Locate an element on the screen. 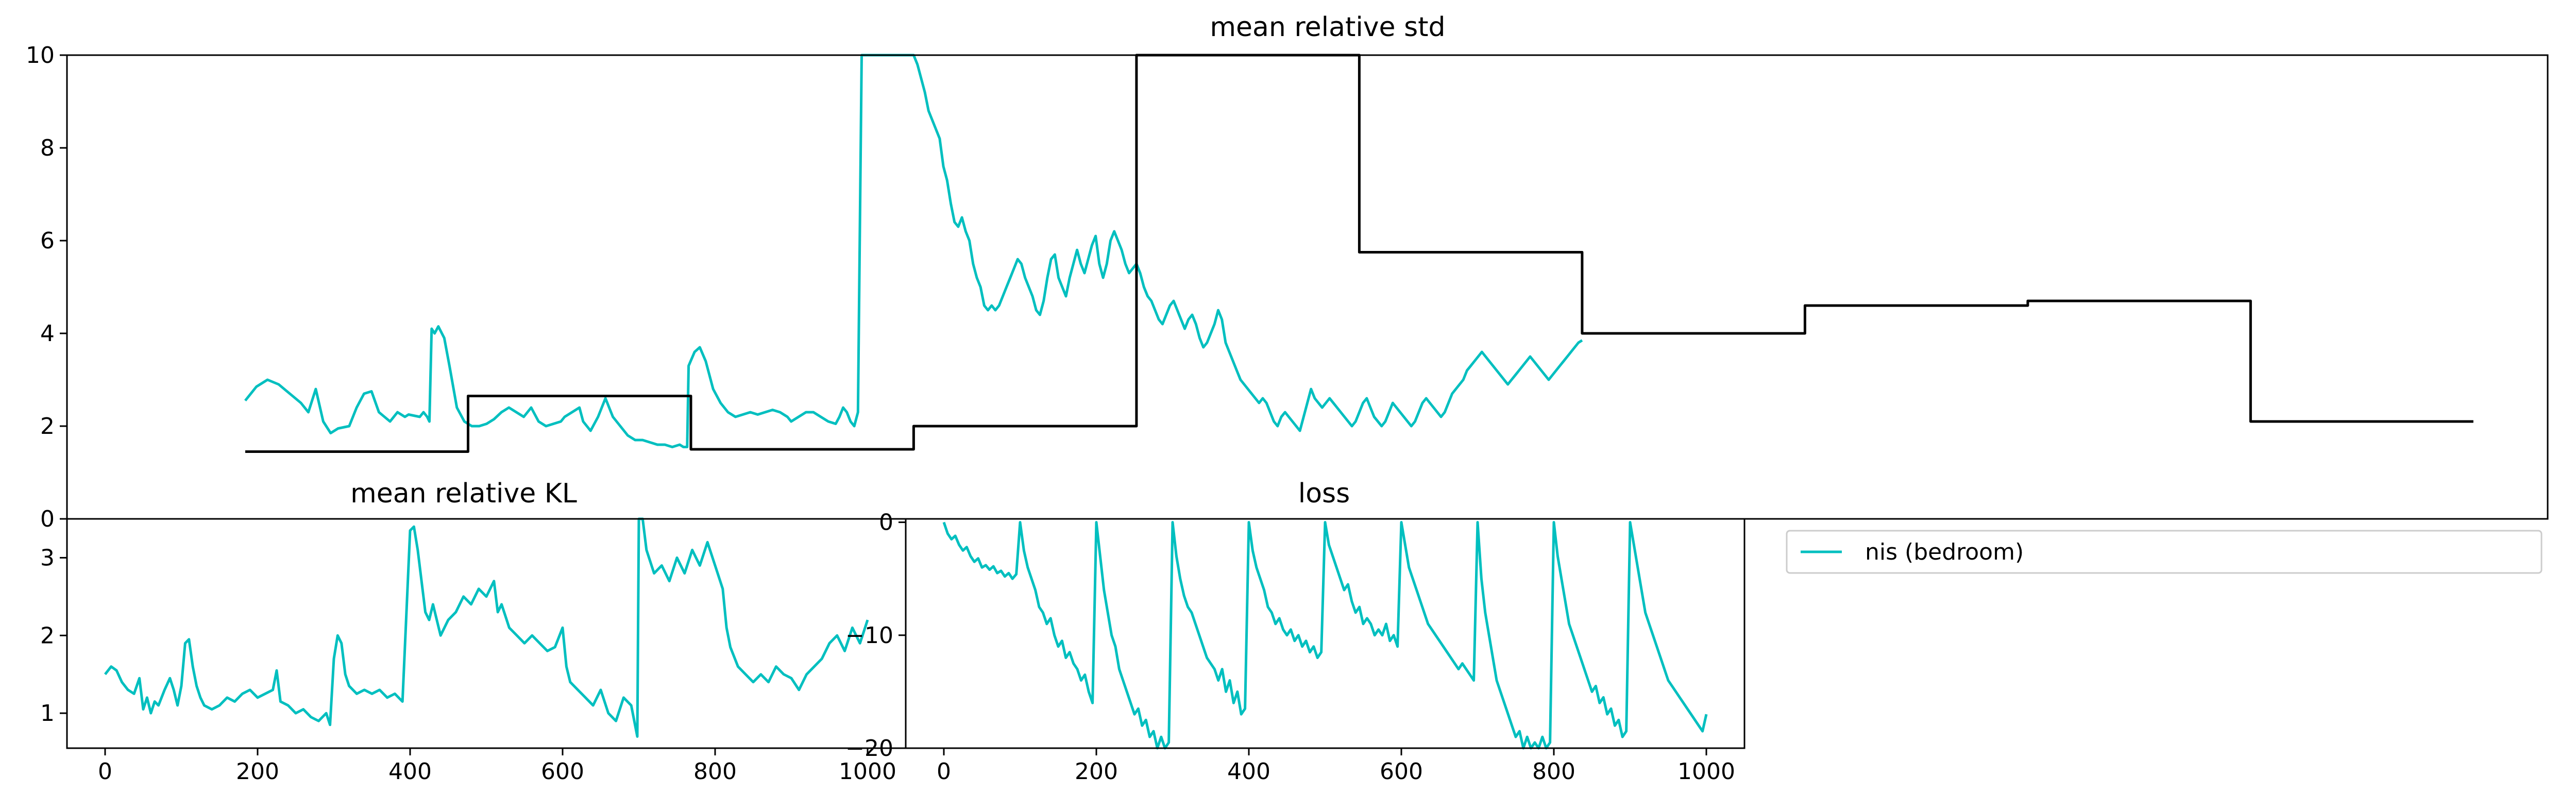  loss-xtick-label: 1000 is located at coordinates (1706, 771).